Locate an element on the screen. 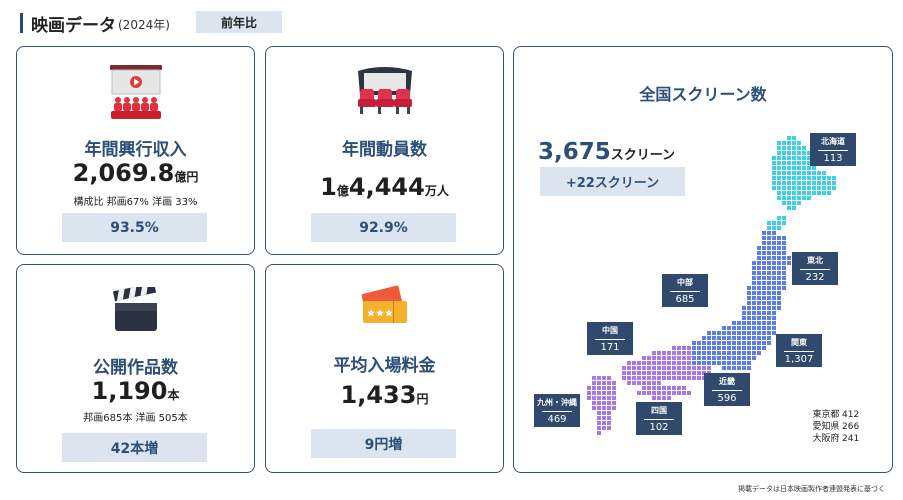  region-shikoku: 四国 102 is located at coordinates (659, 418).